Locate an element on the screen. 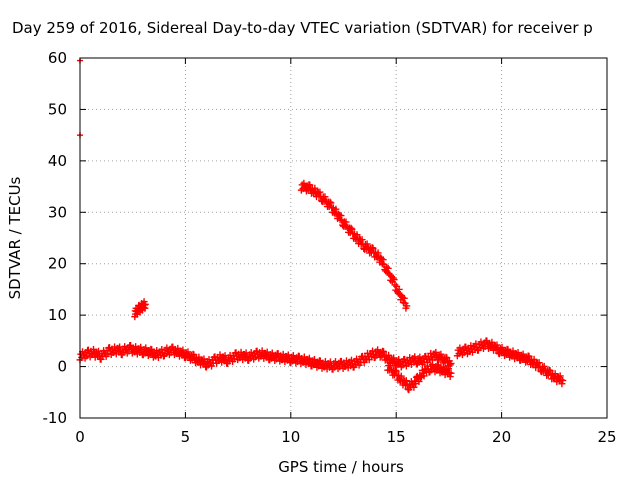  y-tick-labels: -10 0 10 20 30 40 50 60 is located at coordinates (55, 238).